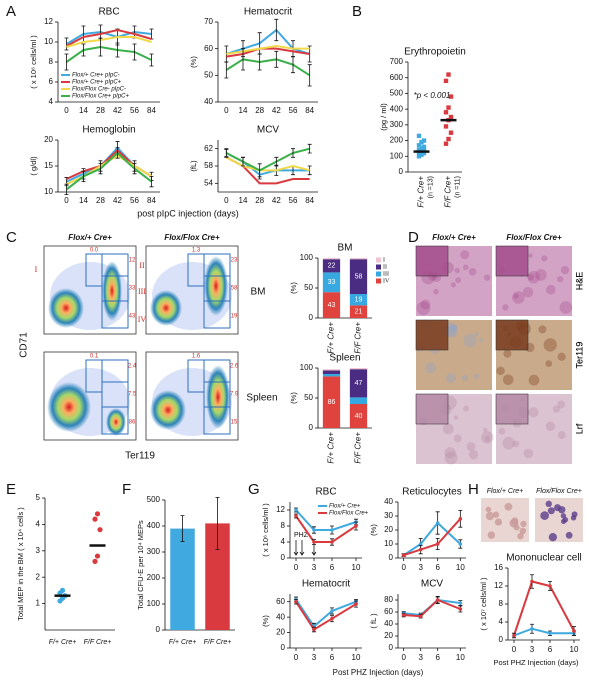 Image resolution: width=589 pixels, height=681 pixels. I want to click on legend-label: Flox/Flox Cre+, so click(349, 514).